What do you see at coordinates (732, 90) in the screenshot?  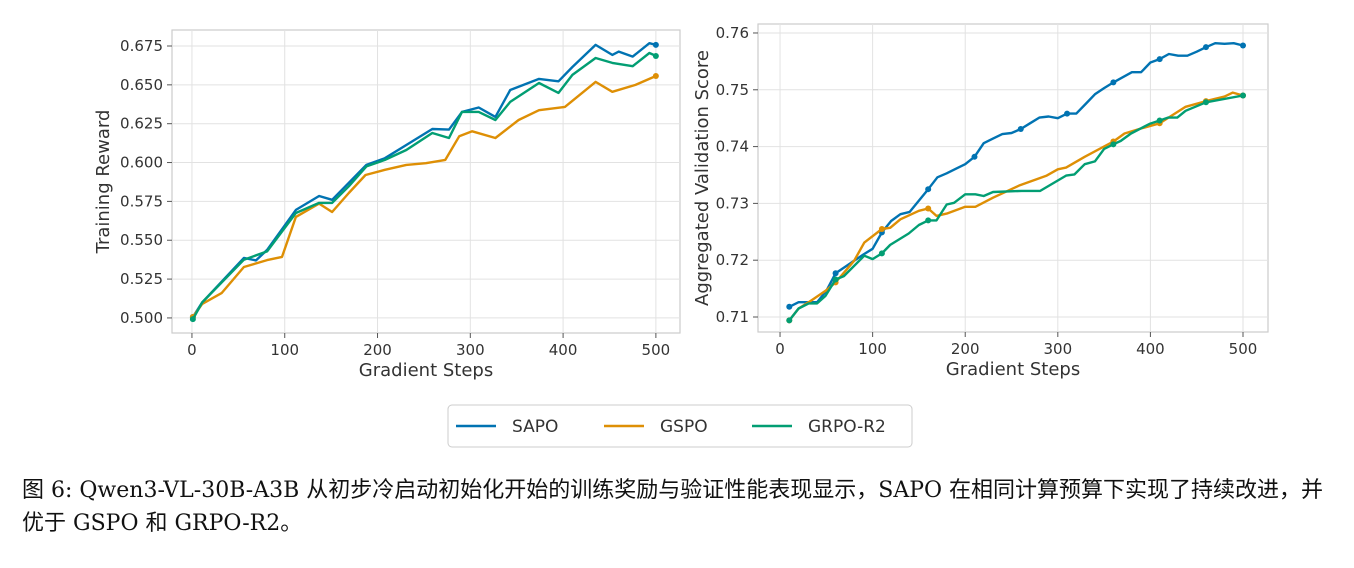 I see `y-tick-label: 0.75` at bounding box center [732, 90].